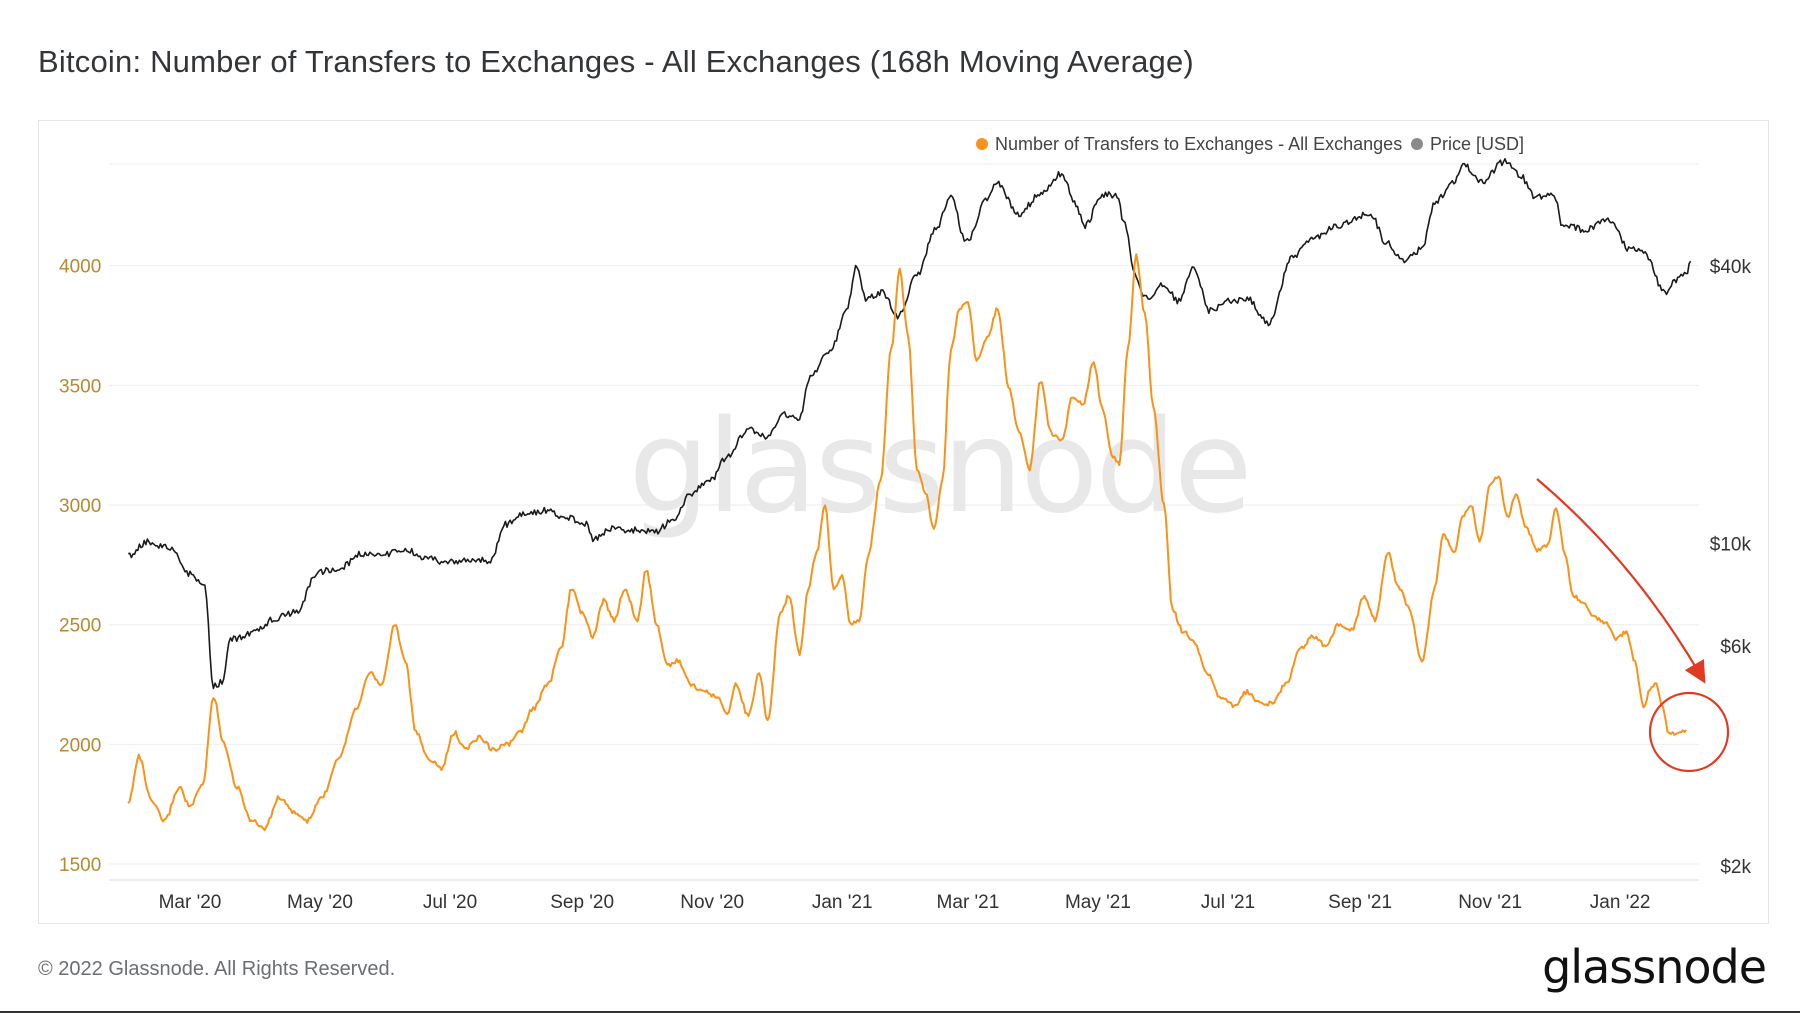 The height and width of the screenshot is (1013, 1800). Describe the element at coordinates (1689, 732) in the screenshot. I see `annotation-circle` at that location.